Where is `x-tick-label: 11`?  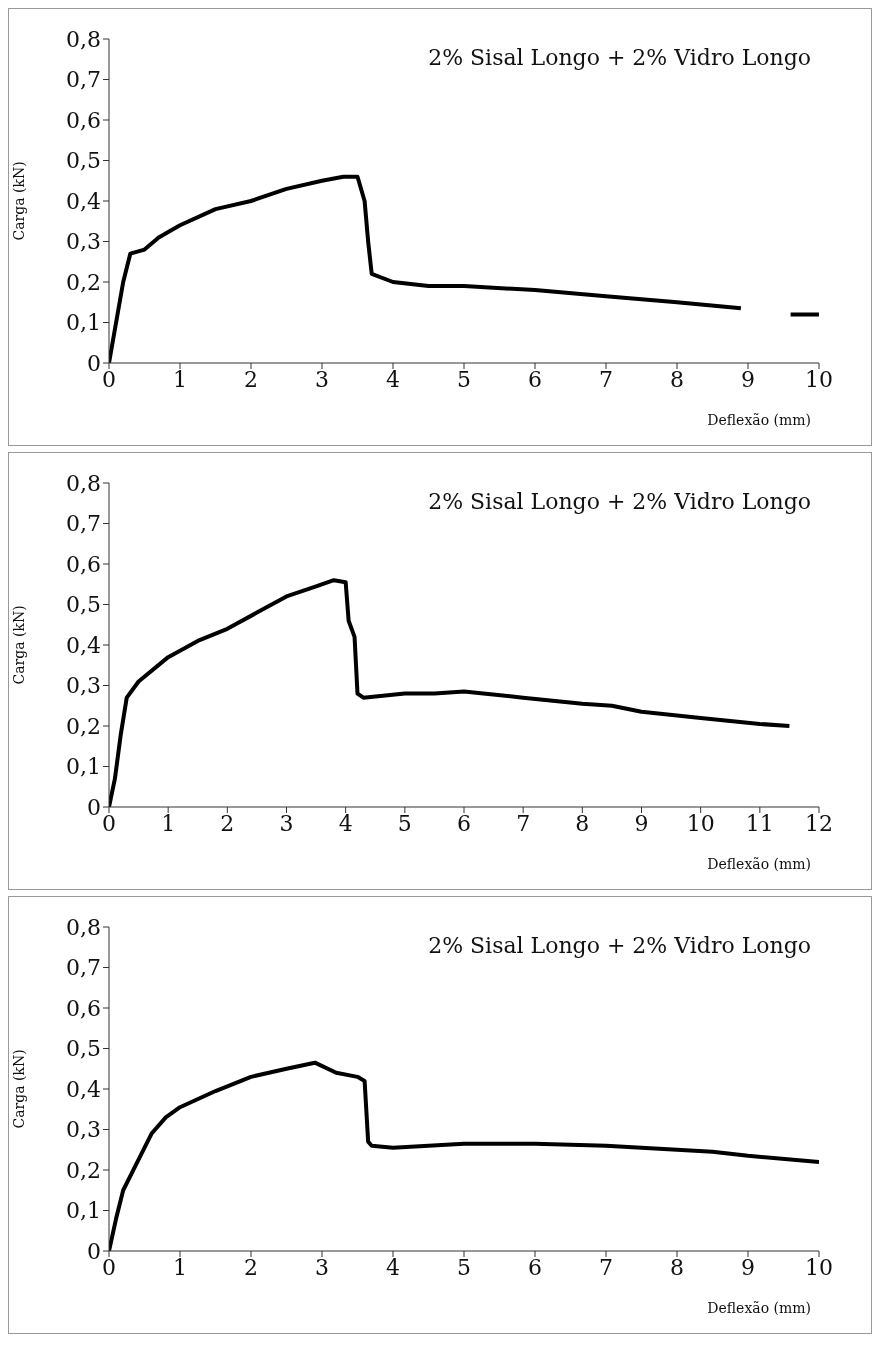 x-tick-label: 11 is located at coordinates (759, 823).